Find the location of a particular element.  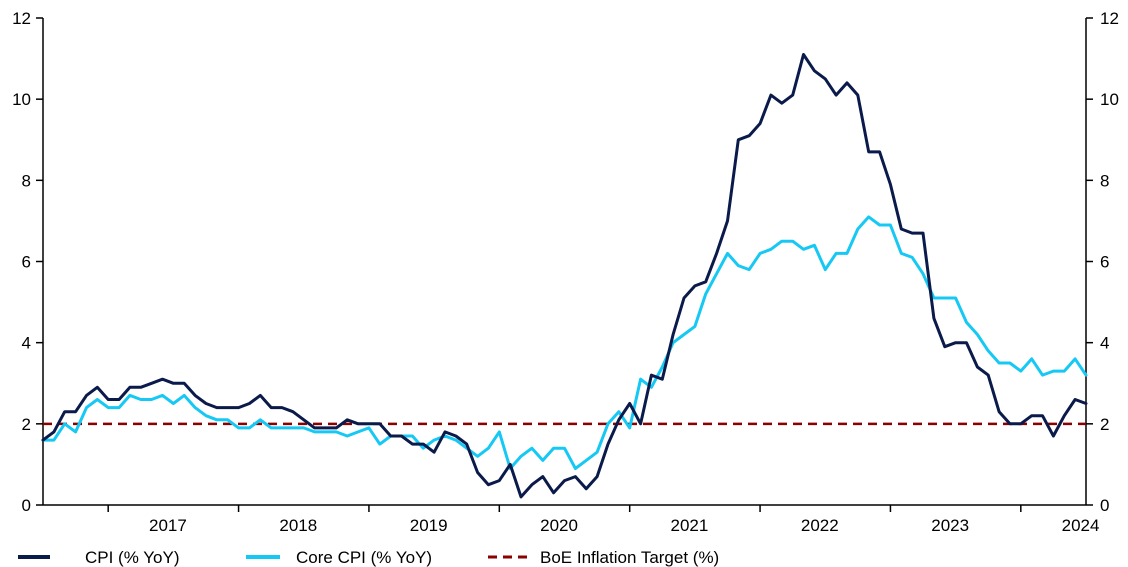

x-tick-label: 2019 is located at coordinates (429, 525).